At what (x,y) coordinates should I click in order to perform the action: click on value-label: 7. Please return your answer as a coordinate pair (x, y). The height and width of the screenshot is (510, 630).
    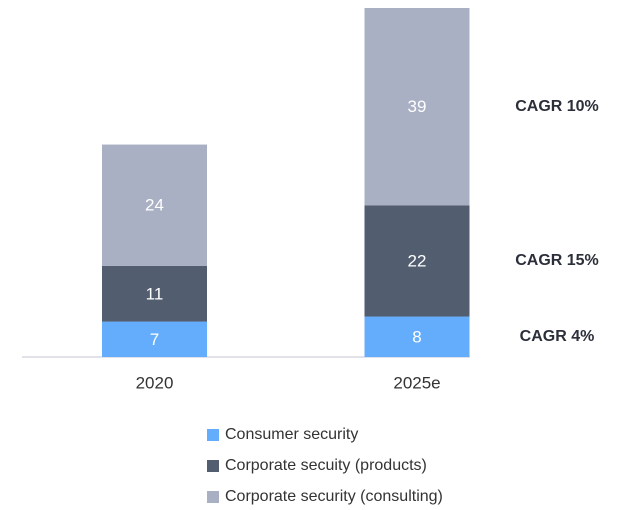
    Looking at the image, I should click on (154, 339).